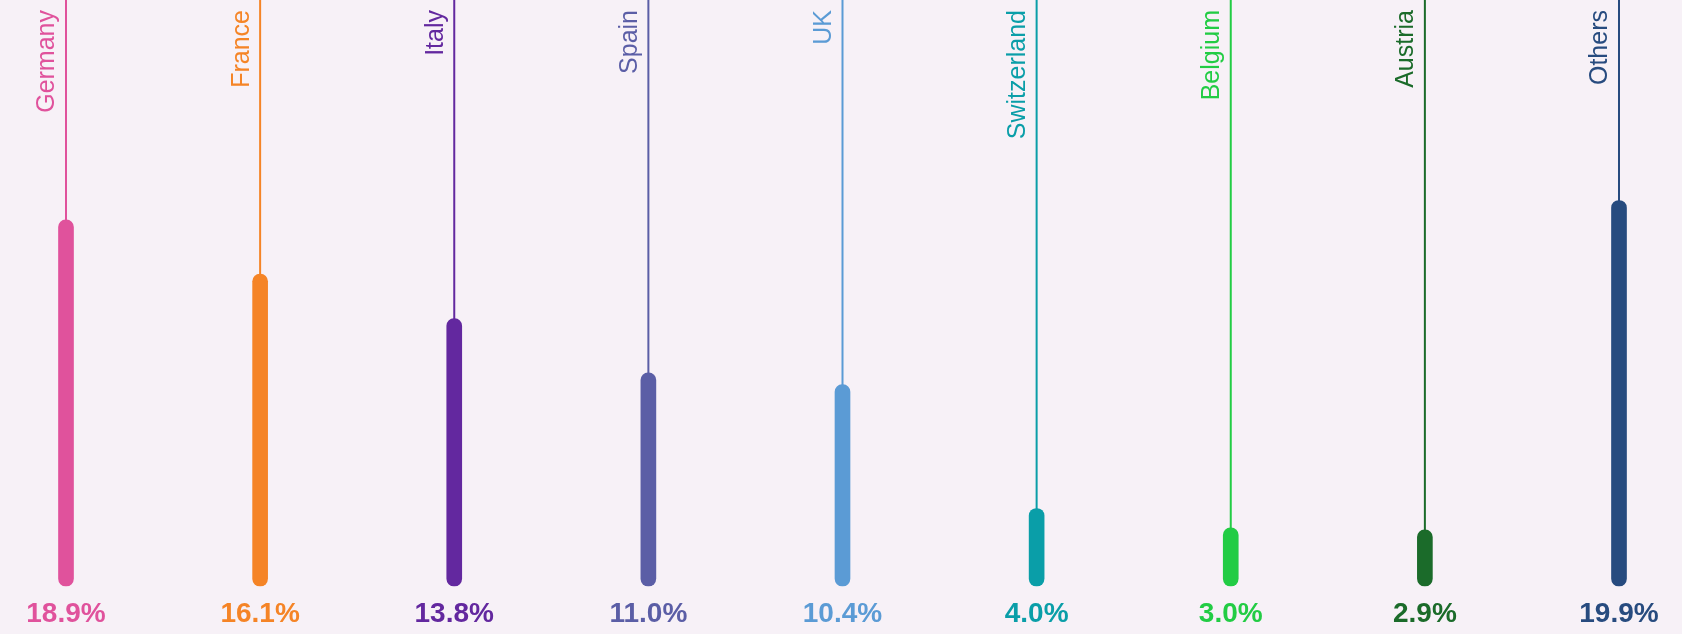 The height and width of the screenshot is (634, 1682). I want to click on data-label: 3.0%, so click(1230, 612).